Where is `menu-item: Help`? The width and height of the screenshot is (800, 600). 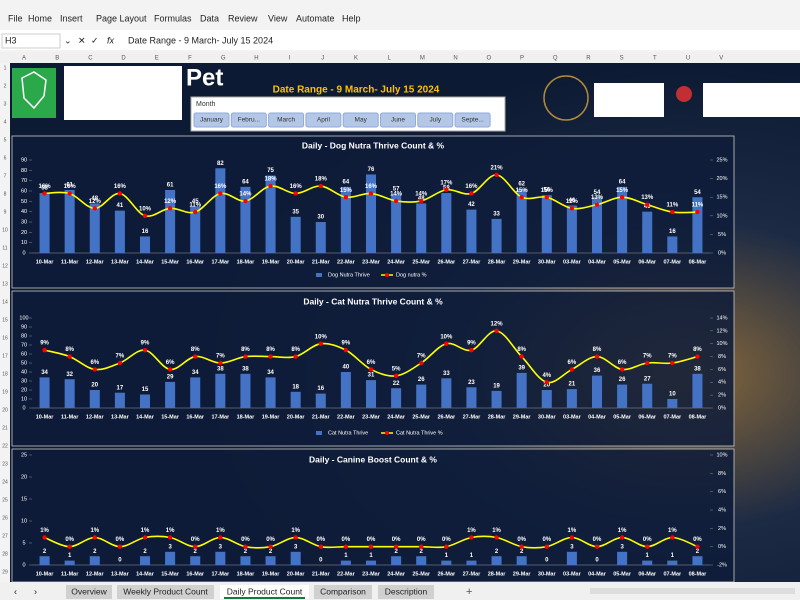
menu-item: Help is located at coordinates (351, 18).